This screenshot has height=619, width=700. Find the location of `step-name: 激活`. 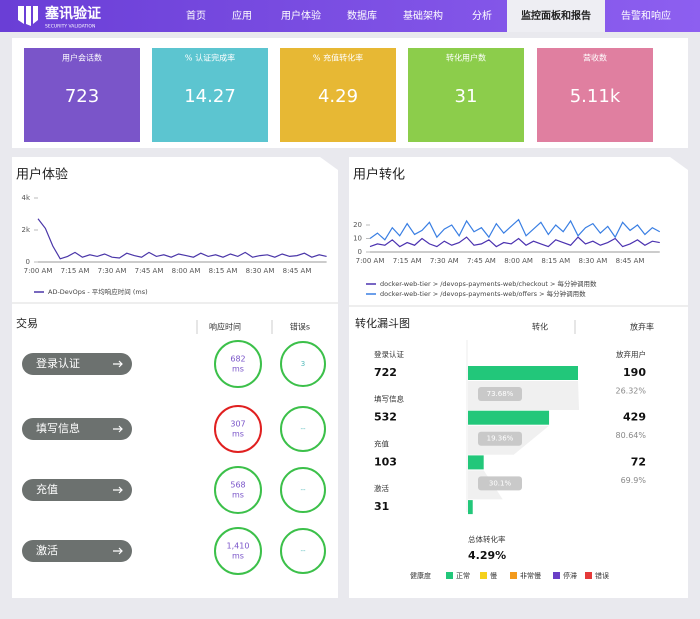

step-name: 激活 is located at coordinates (381, 488).